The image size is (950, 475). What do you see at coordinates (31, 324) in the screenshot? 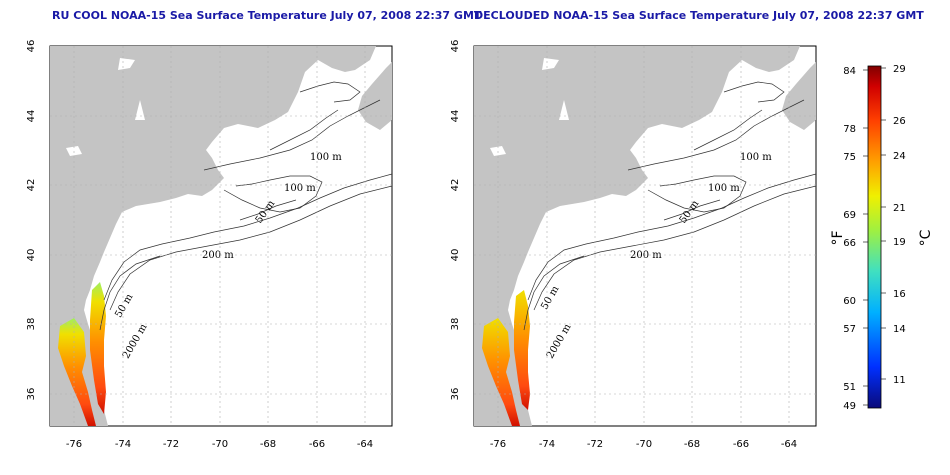
I see `left-lat-tick: 38` at bounding box center [31, 324].